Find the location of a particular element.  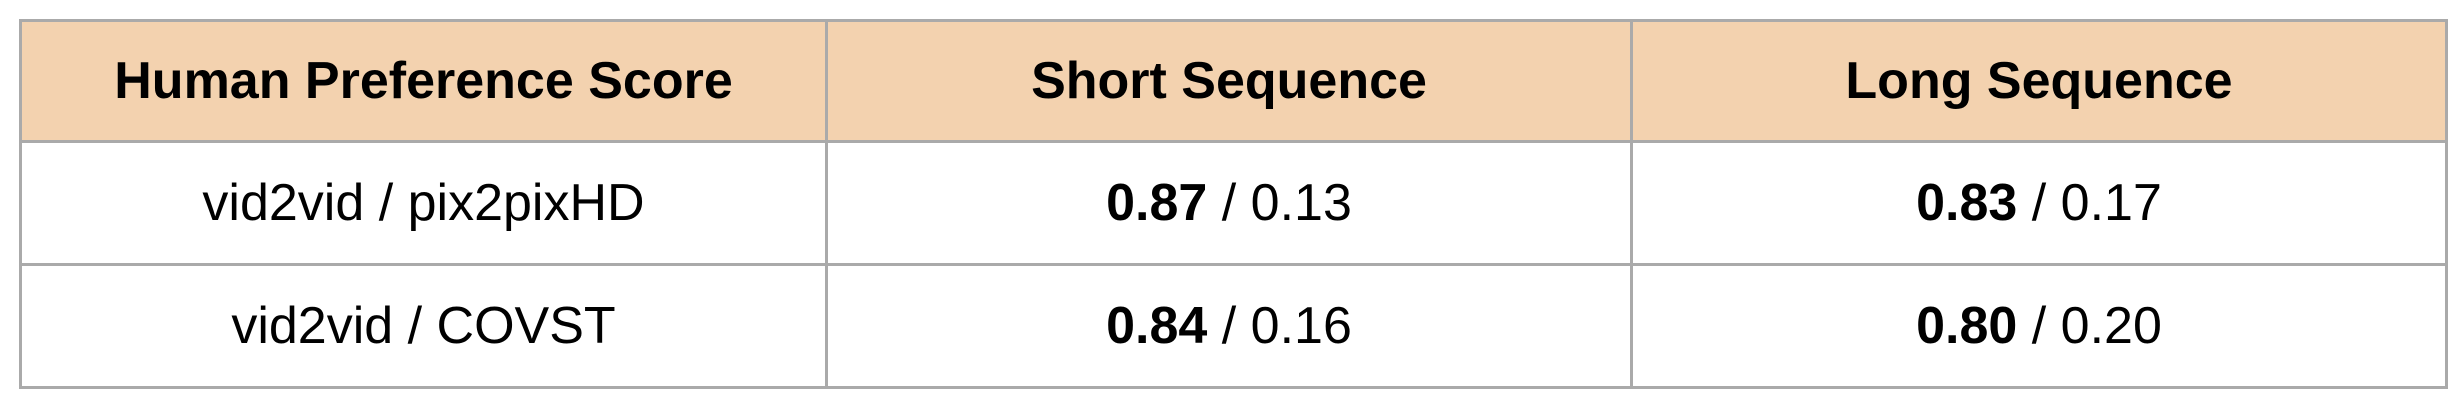

long-sequence-cell: 0.80 / 0.20 is located at coordinates (2039, 326).